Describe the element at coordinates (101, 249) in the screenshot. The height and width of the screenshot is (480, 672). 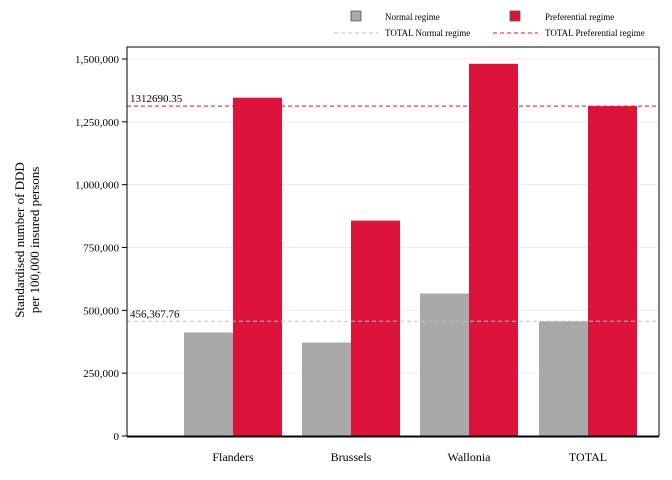
I see `y-tick-label-3: 750,000` at that location.